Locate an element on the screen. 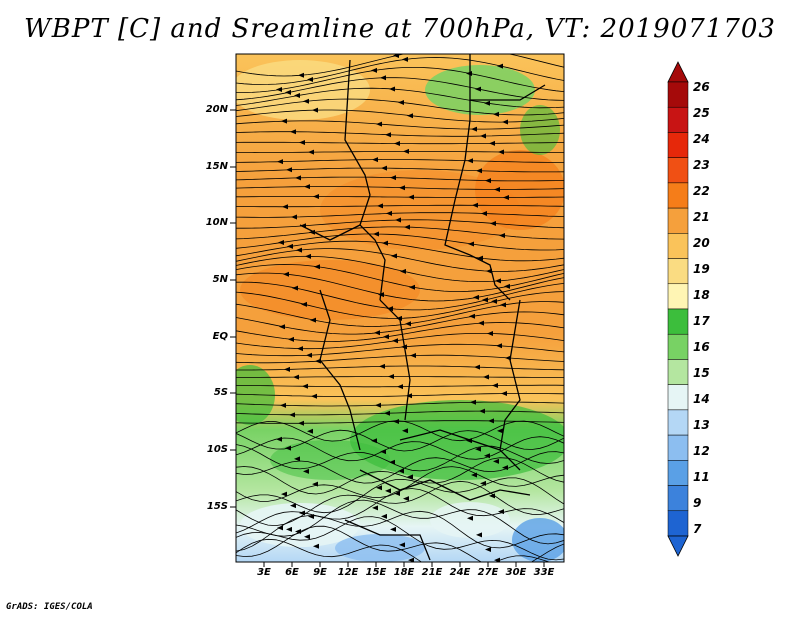 The image size is (800, 618). lat-label-10n: 10N is located at coordinates (216, 222).